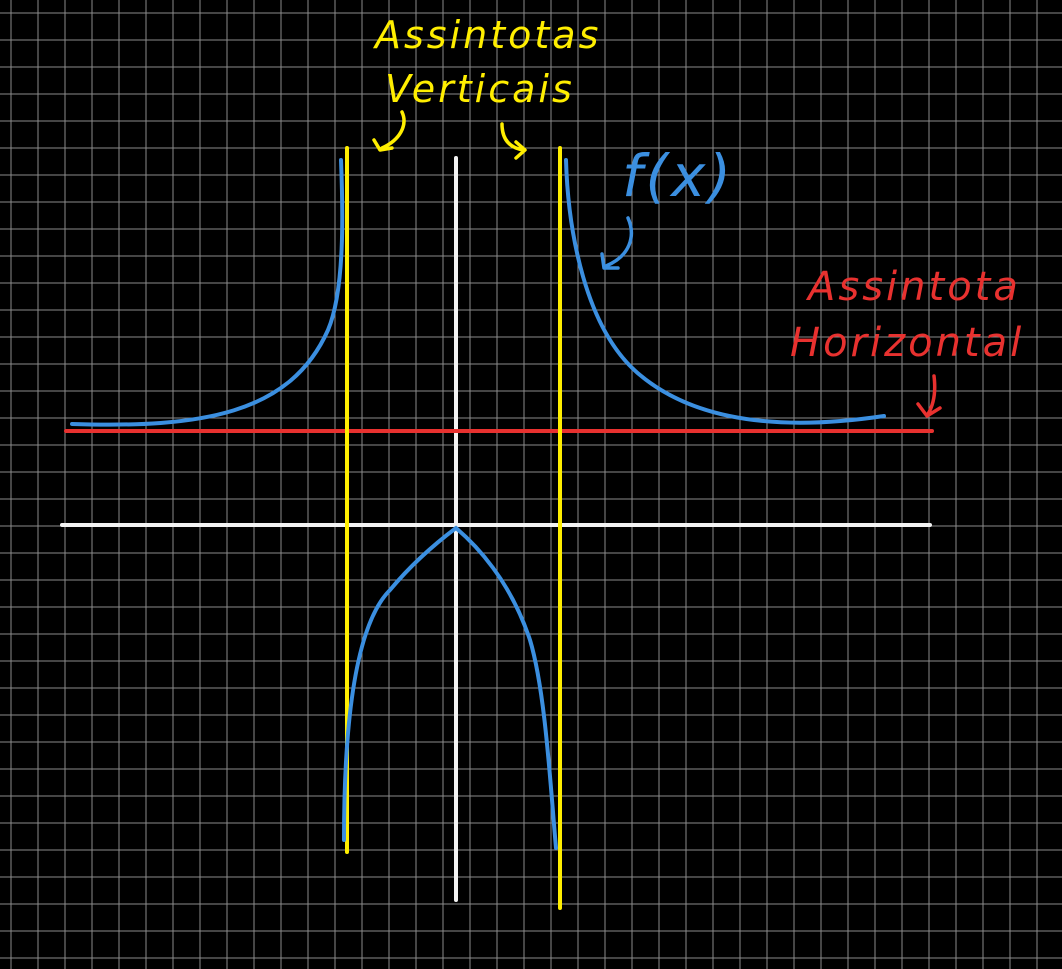 The image size is (1062, 969). I want to click on arrow-icon-function, so click(616, 243).